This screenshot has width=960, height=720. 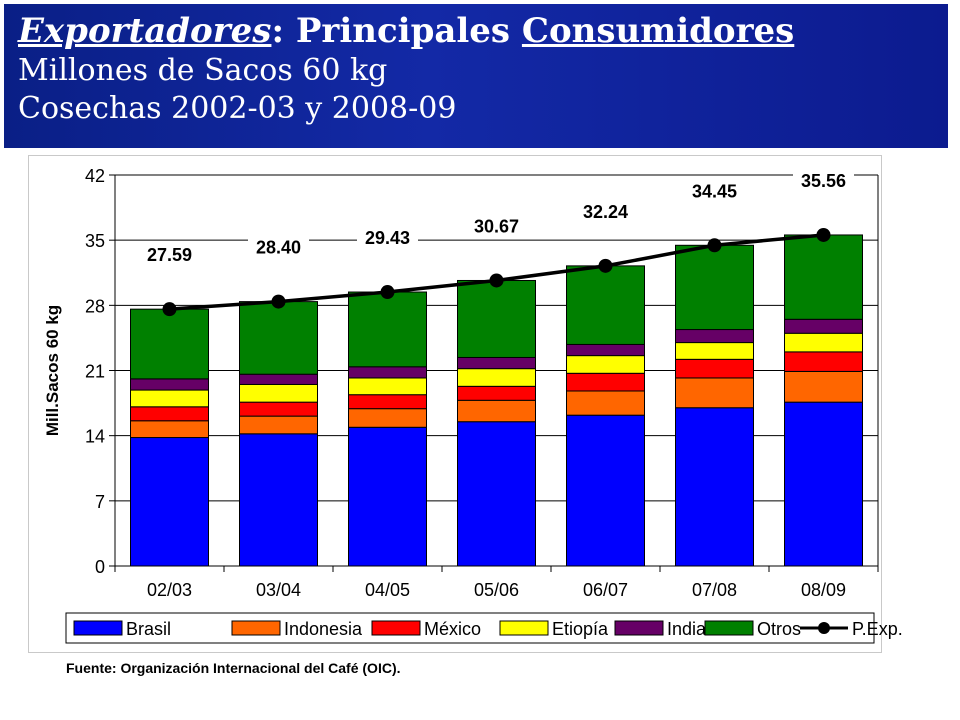 I want to click on data-label: 30.67, so click(x=496, y=226).